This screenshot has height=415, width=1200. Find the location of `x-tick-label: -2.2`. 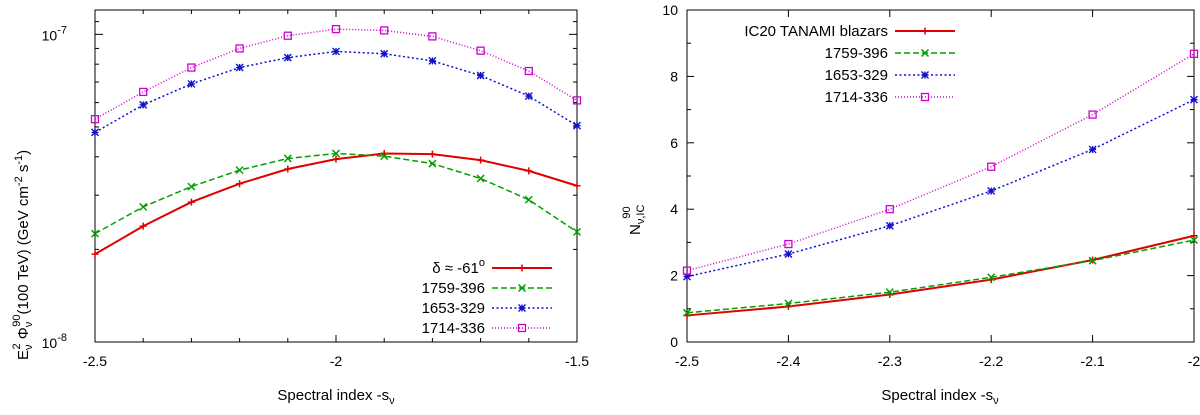

x-tick-label: -2.2 is located at coordinates (991, 361).